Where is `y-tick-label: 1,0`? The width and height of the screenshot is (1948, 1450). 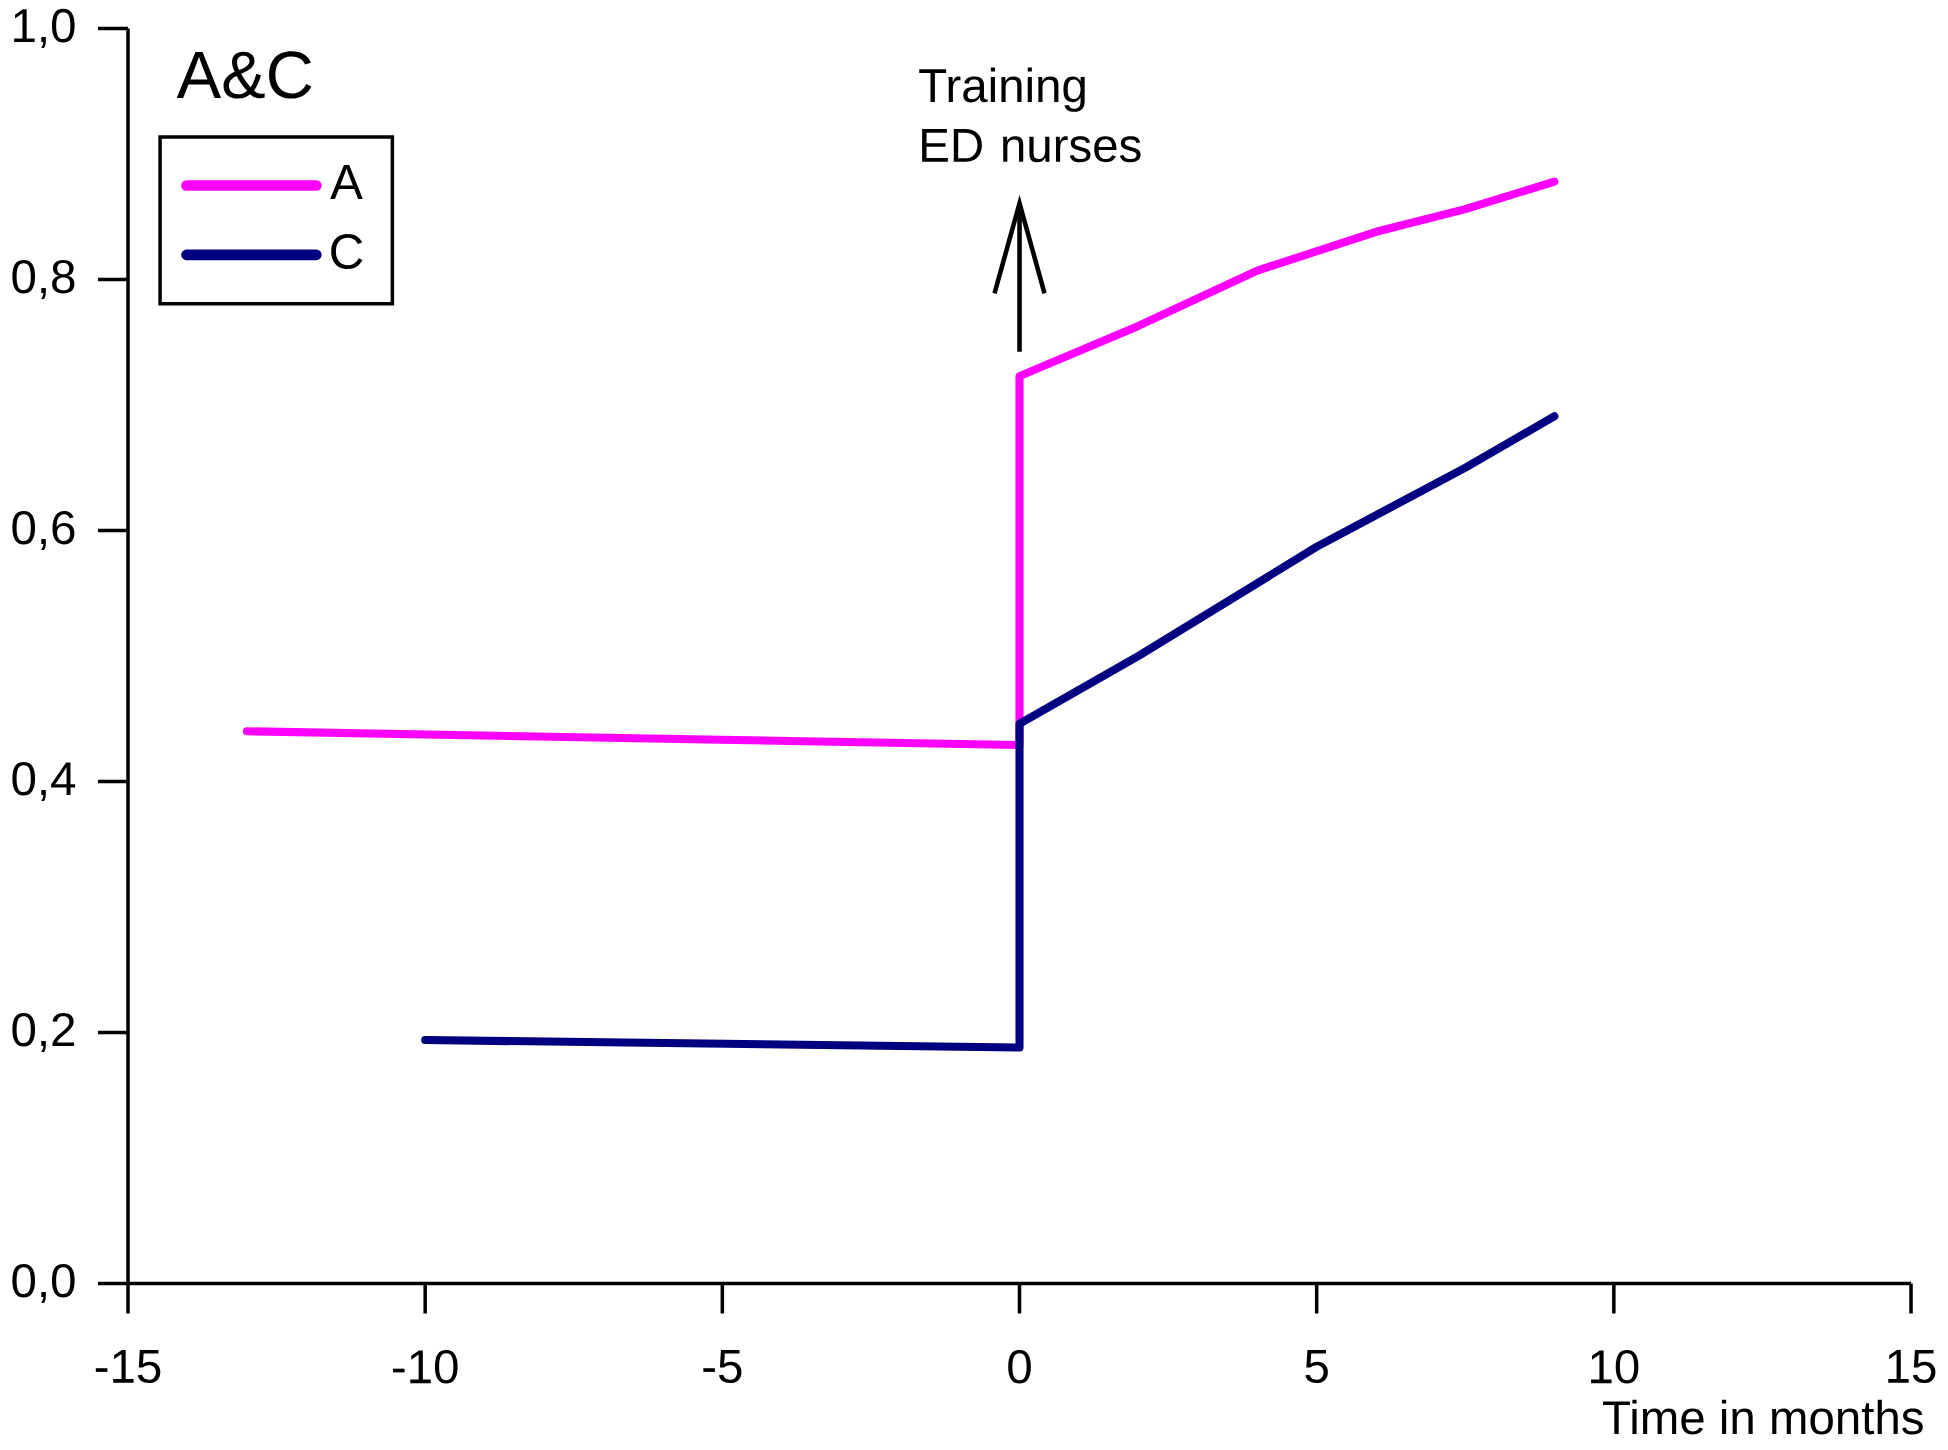 y-tick-label: 1,0 is located at coordinates (44, 28).